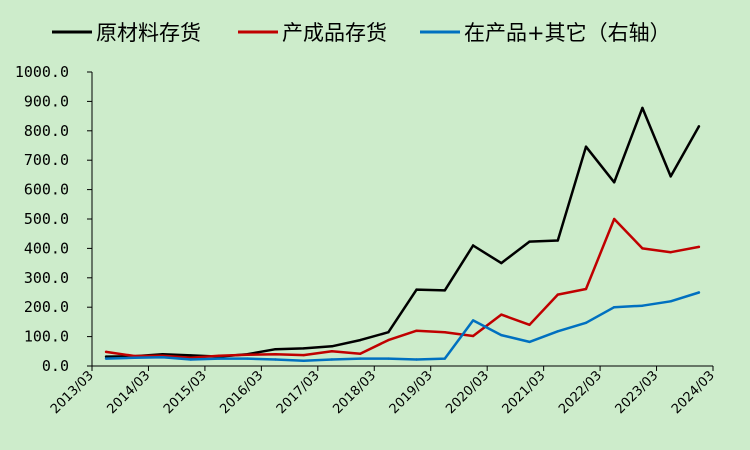  I want to click on x-tick-label: 2013/03, so click(72, 392).